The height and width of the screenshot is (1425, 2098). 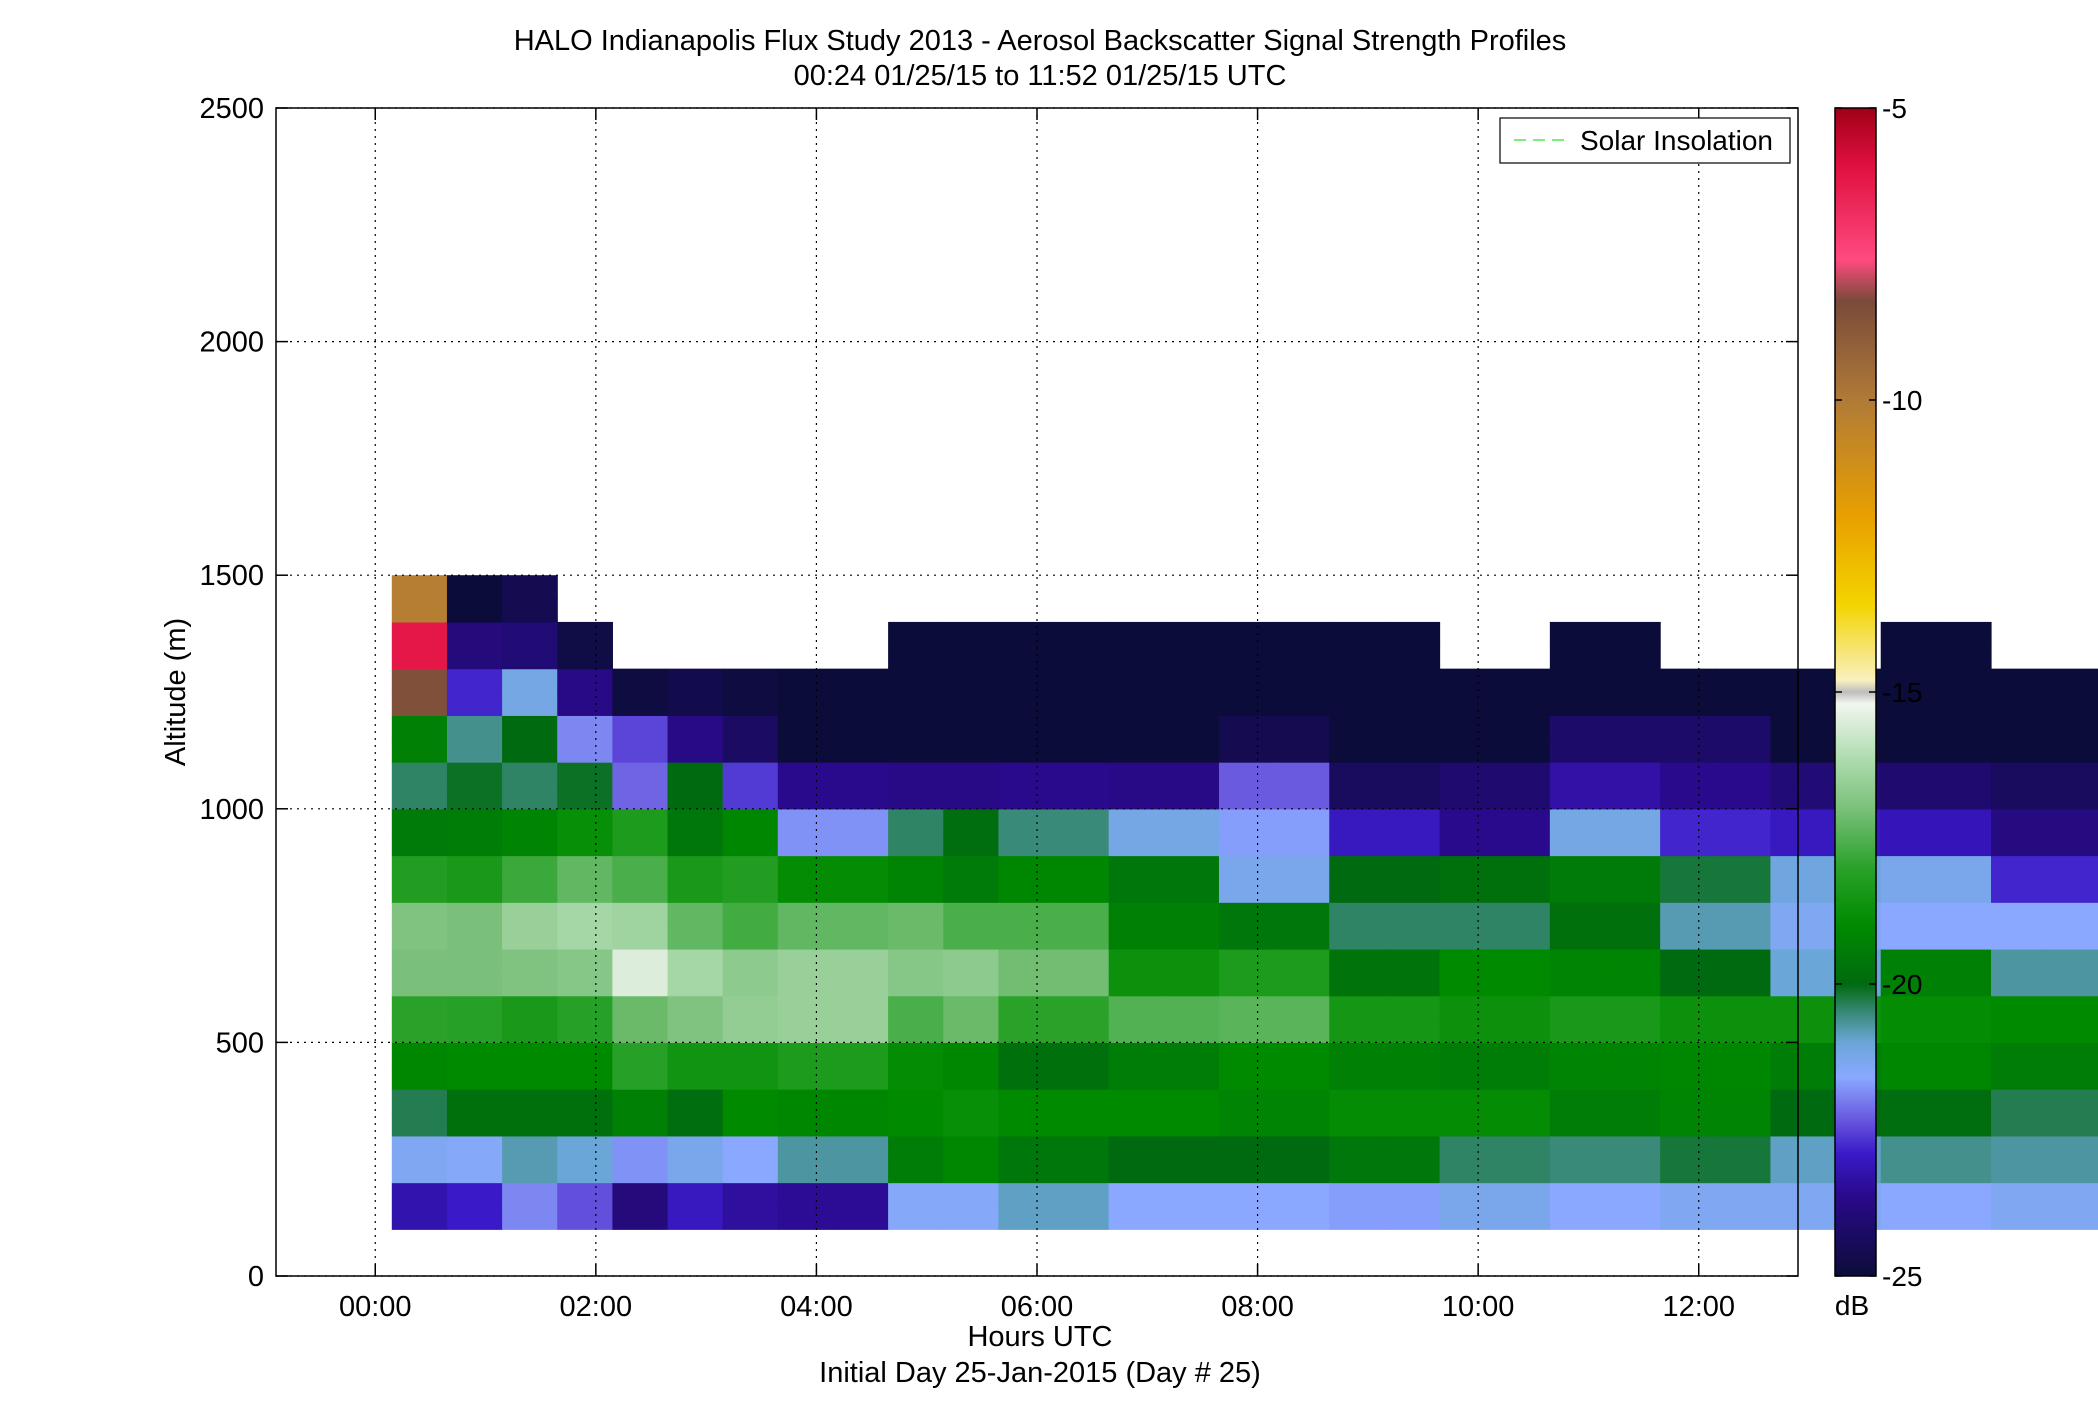 What do you see at coordinates (176, 692) in the screenshot?
I see `y-axis-label: Altitude (m)` at bounding box center [176, 692].